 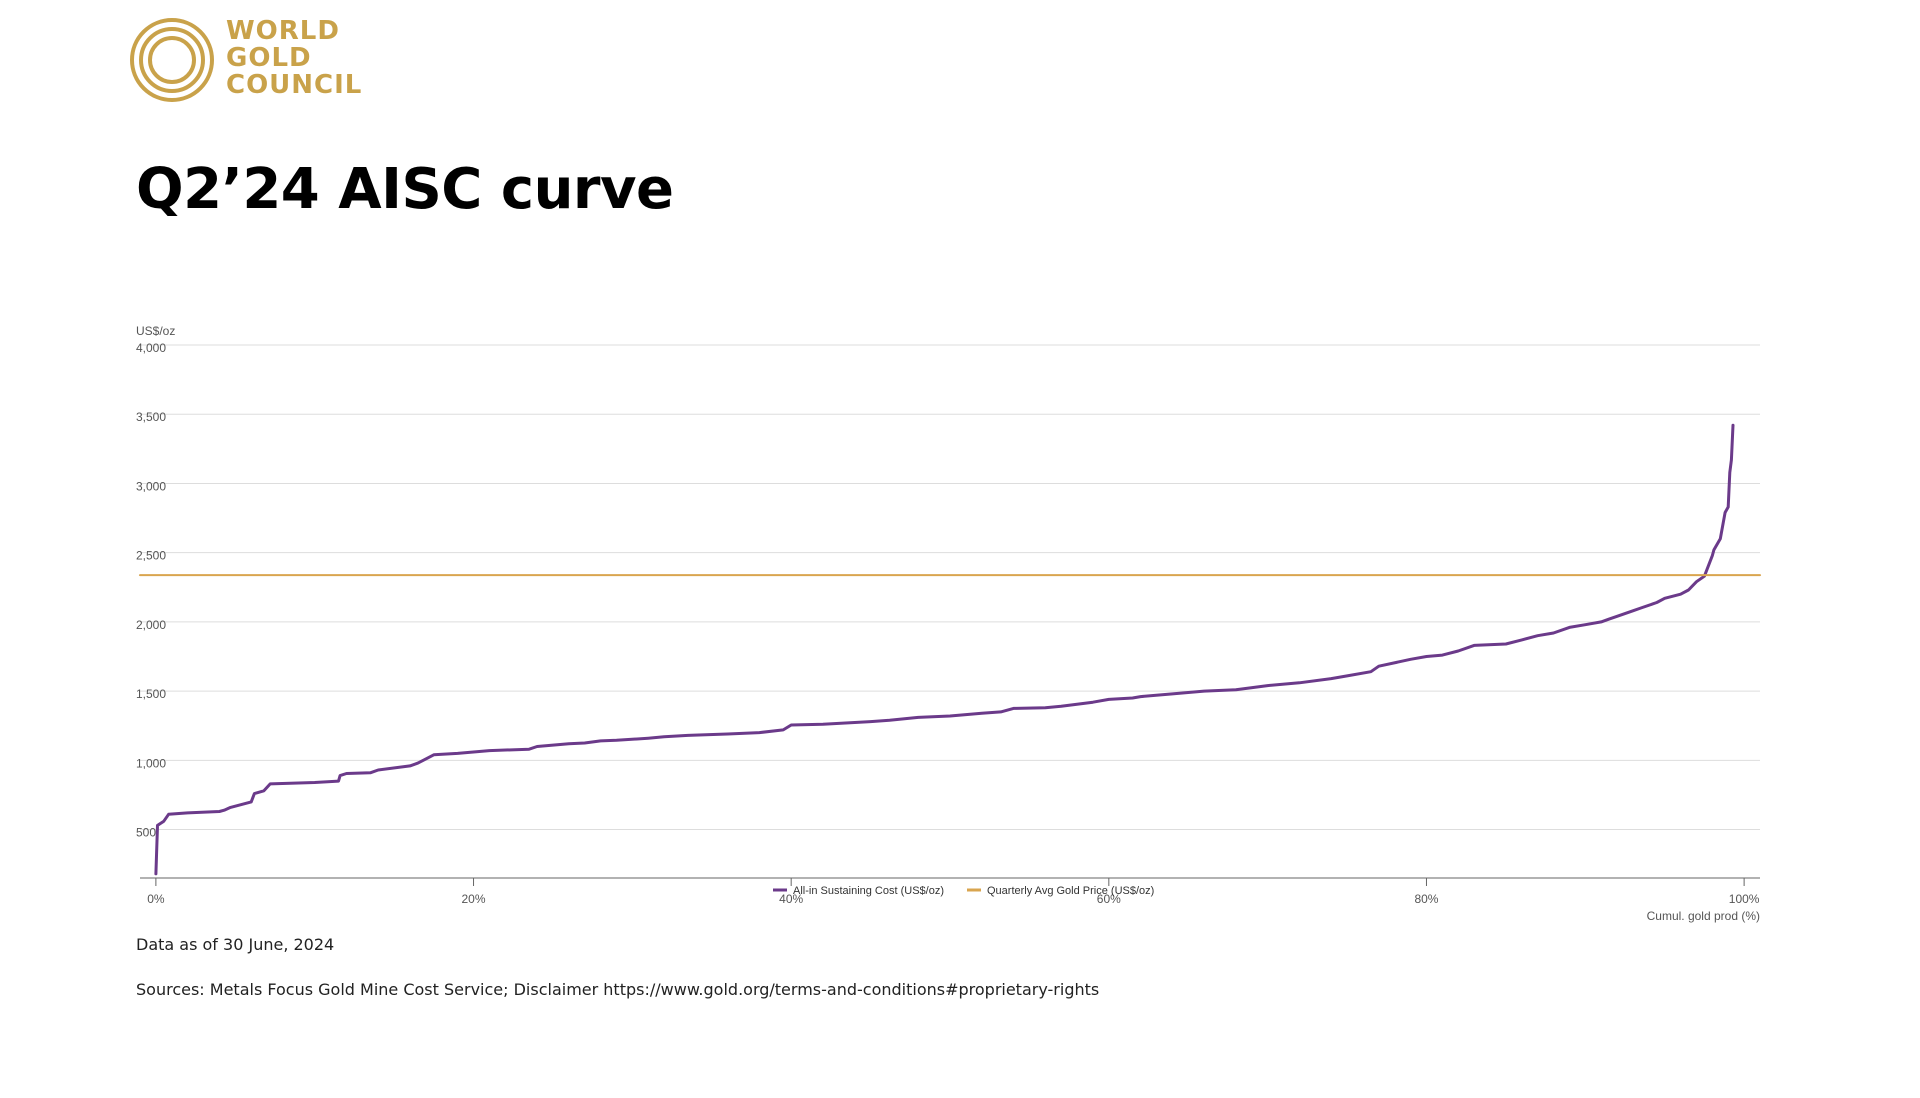 I want to click on y-tick-label: 1,000, so click(x=151, y=763).